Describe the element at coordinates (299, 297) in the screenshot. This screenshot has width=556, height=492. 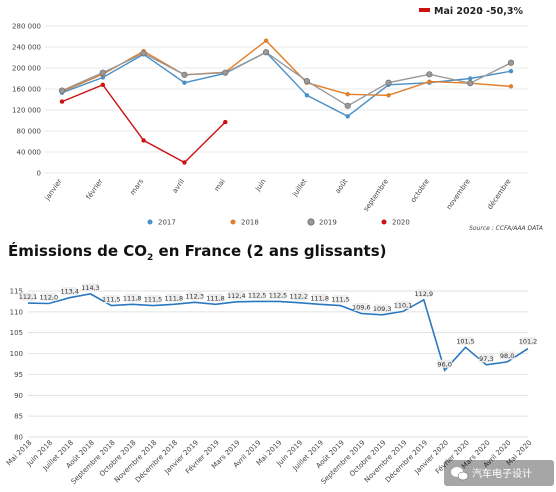
I see `data-label-text: 112,2` at that location.